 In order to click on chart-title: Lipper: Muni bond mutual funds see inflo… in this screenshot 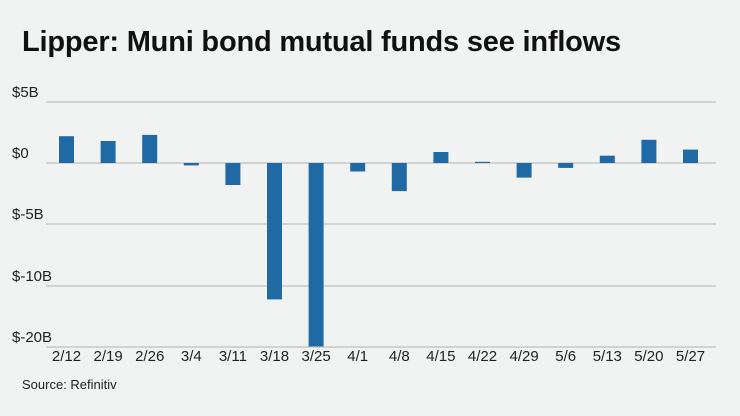, I will do `click(321, 42)`.